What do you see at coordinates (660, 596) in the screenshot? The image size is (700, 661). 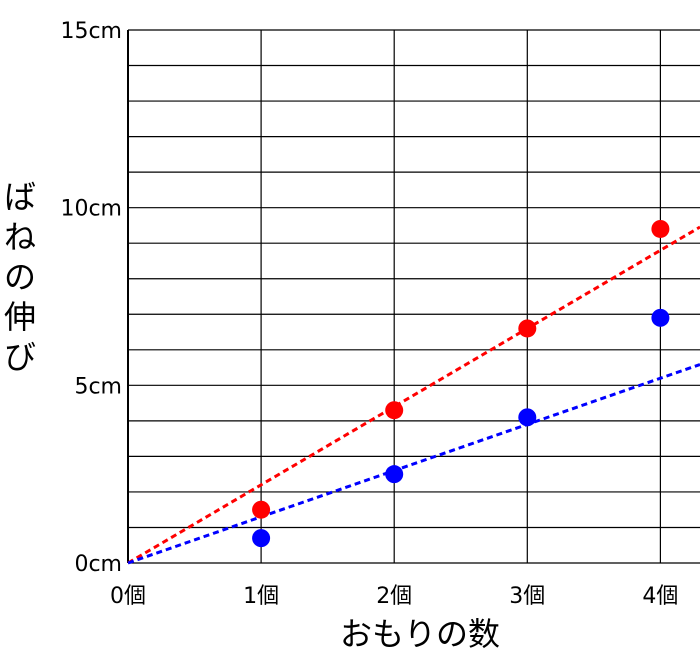 I see `x-tick-label: 4個` at bounding box center [660, 596].